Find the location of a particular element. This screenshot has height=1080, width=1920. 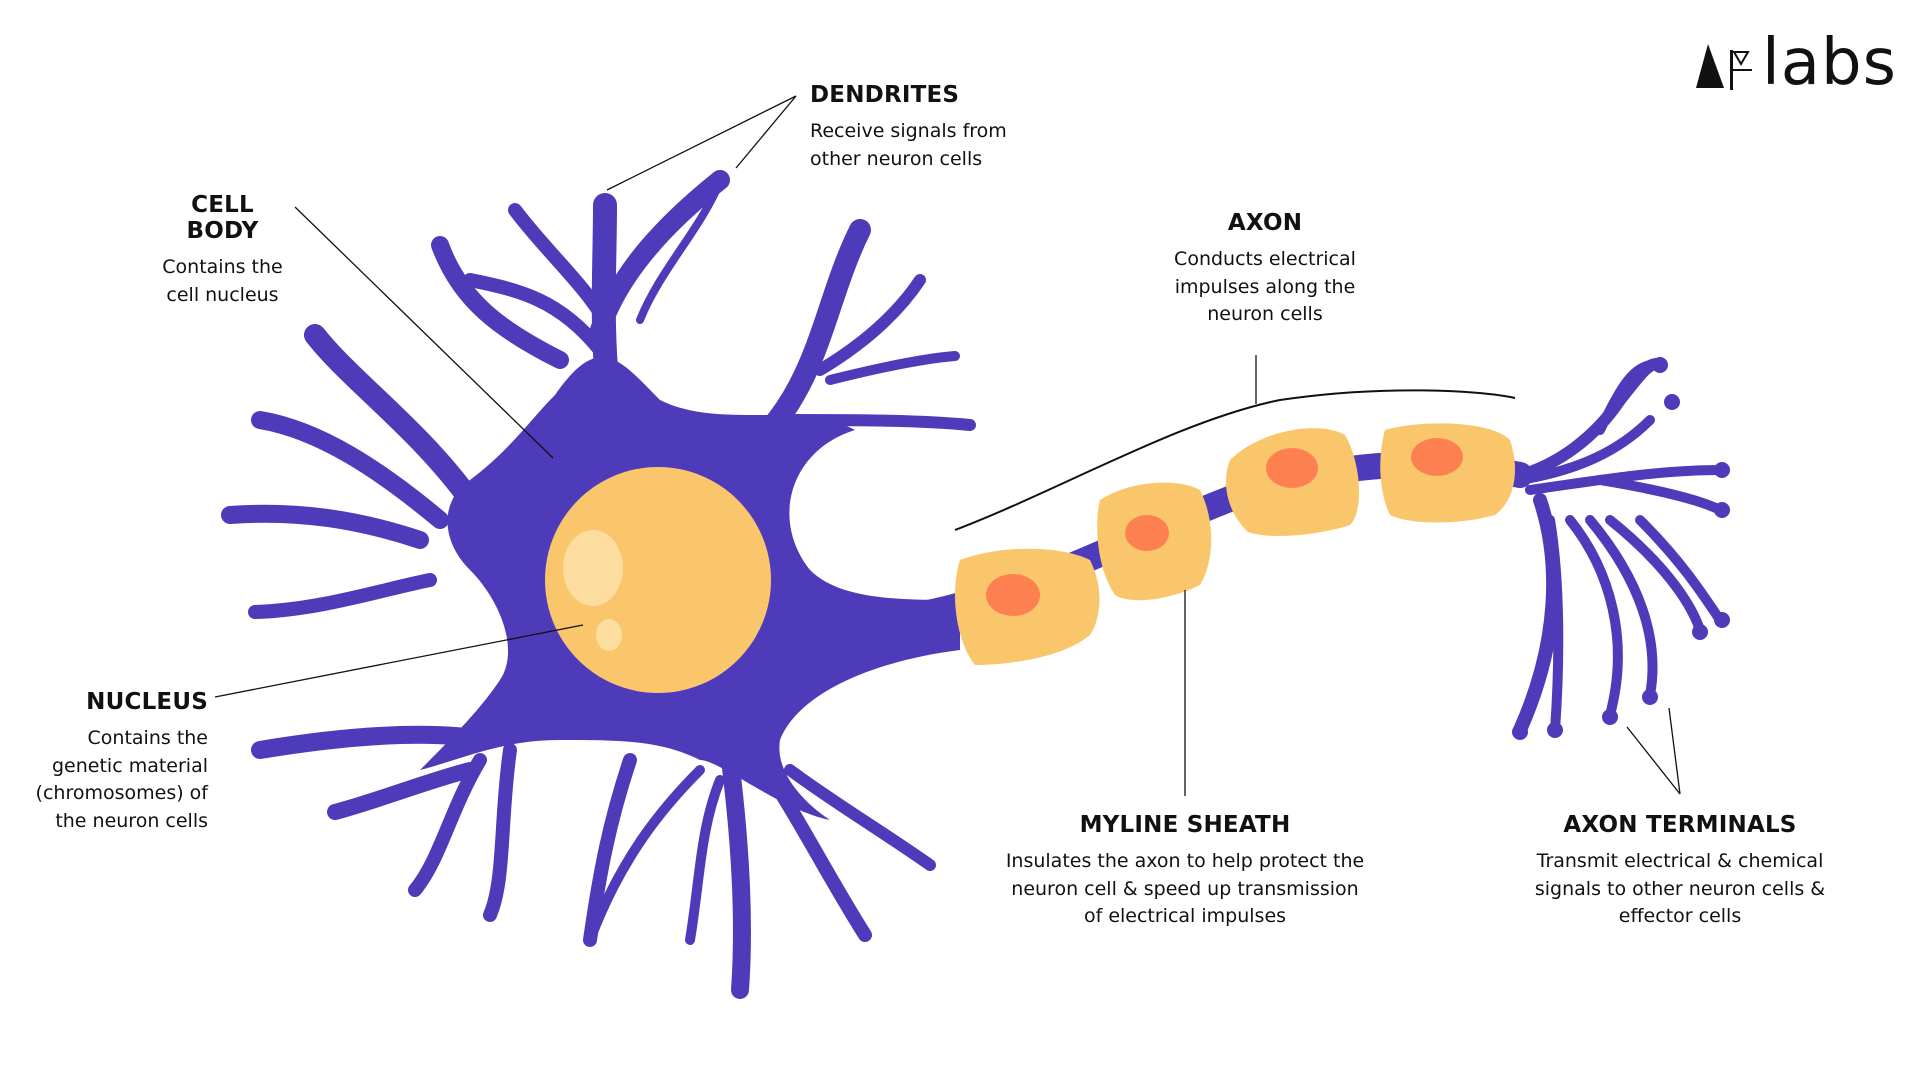

label-title: NUCLEUS is located at coordinates (147, 702).